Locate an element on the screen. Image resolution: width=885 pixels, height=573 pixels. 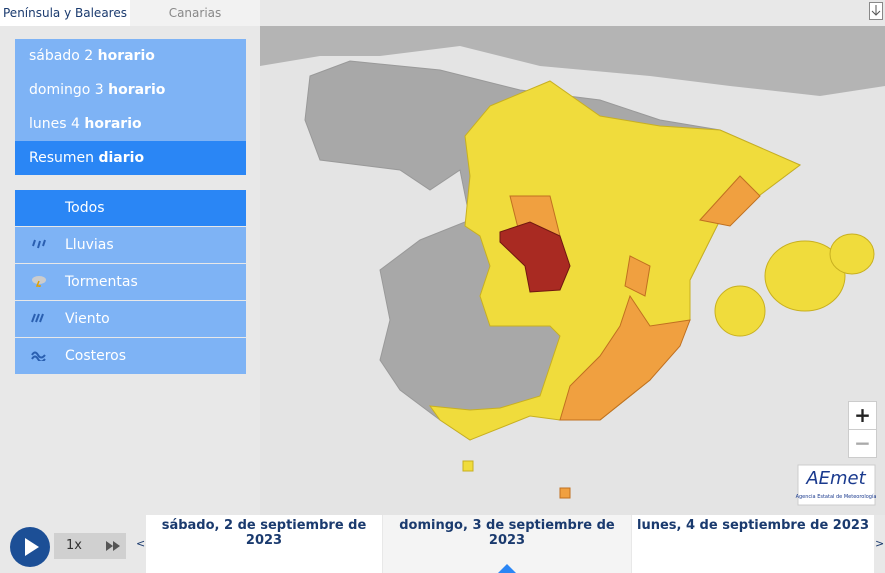
download-icon is located at coordinates (876, 11).